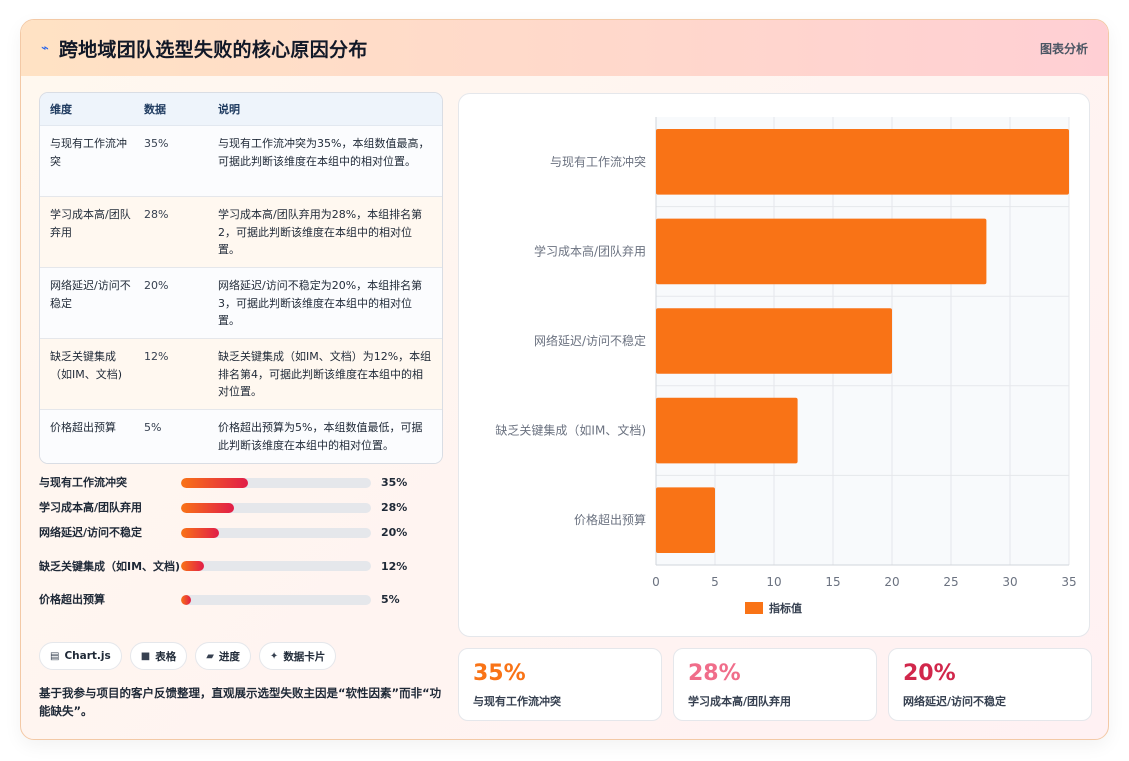  I want to click on row-dimension: 学习成本高/团队弃用, so click(90, 223).